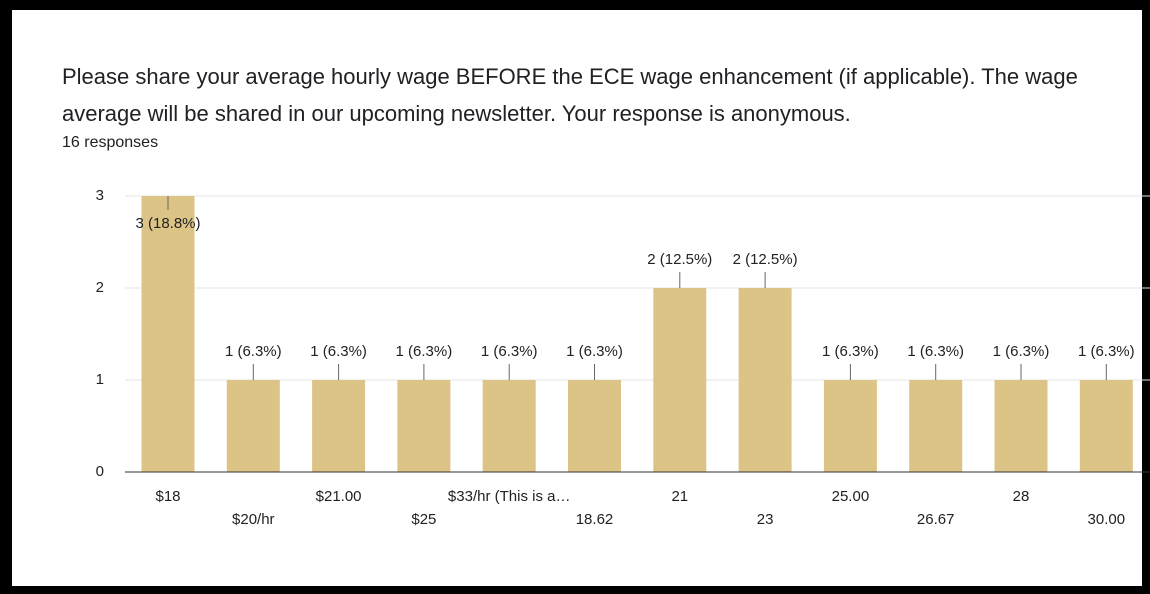 The image size is (1150, 594). What do you see at coordinates (167, 496) in the screenshot?
I see `x-tick-label: $18` at bounding box center [167, 496].